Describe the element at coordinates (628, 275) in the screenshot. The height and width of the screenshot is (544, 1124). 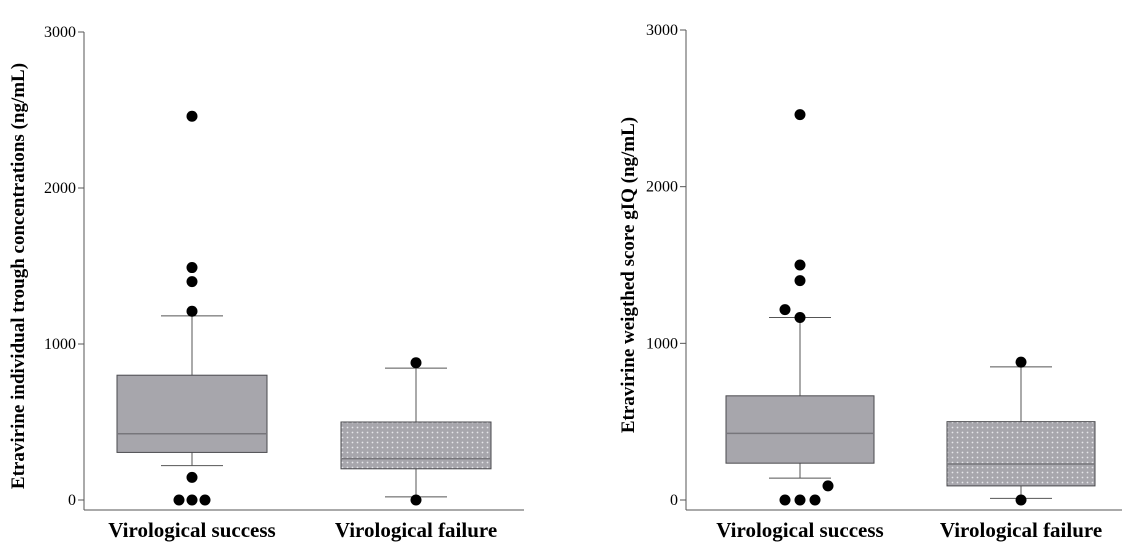
I see `y-axis-title: Etravirine weigthed score gIQ (ng/mL)` at that location.